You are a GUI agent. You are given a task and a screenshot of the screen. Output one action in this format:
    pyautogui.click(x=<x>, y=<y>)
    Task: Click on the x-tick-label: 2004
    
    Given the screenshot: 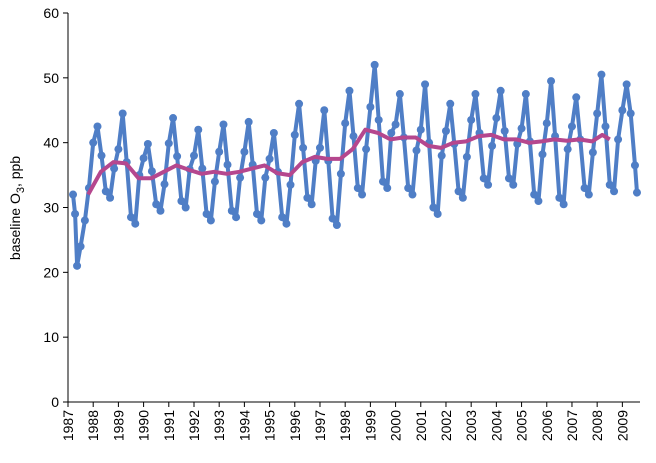 What is the action you would take?
    pyautogui.click(x=496, y=425)
    